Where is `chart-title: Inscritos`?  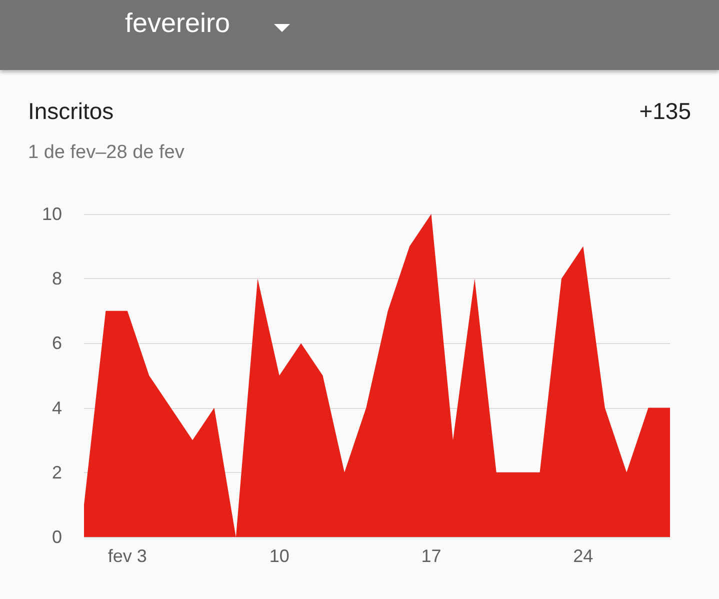 chart-title: Inscritos is located at coordinates (71, 111).